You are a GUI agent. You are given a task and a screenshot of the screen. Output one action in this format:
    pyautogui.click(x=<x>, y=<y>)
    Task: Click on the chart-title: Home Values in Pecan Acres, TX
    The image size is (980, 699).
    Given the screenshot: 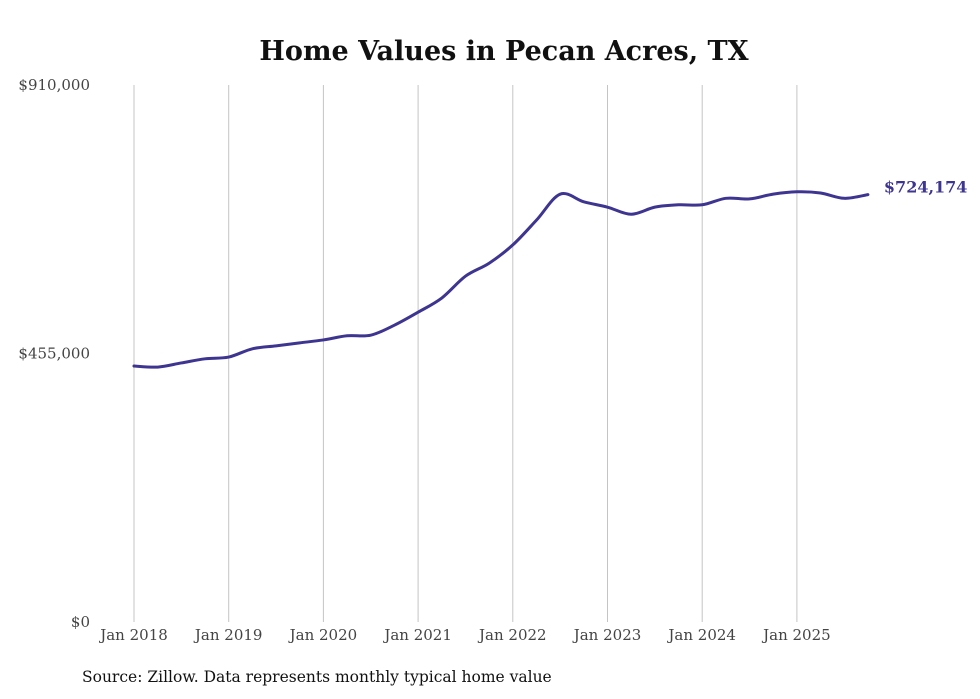 What is the action you would take?
    pyautogui.click(x=503, y=51)
    